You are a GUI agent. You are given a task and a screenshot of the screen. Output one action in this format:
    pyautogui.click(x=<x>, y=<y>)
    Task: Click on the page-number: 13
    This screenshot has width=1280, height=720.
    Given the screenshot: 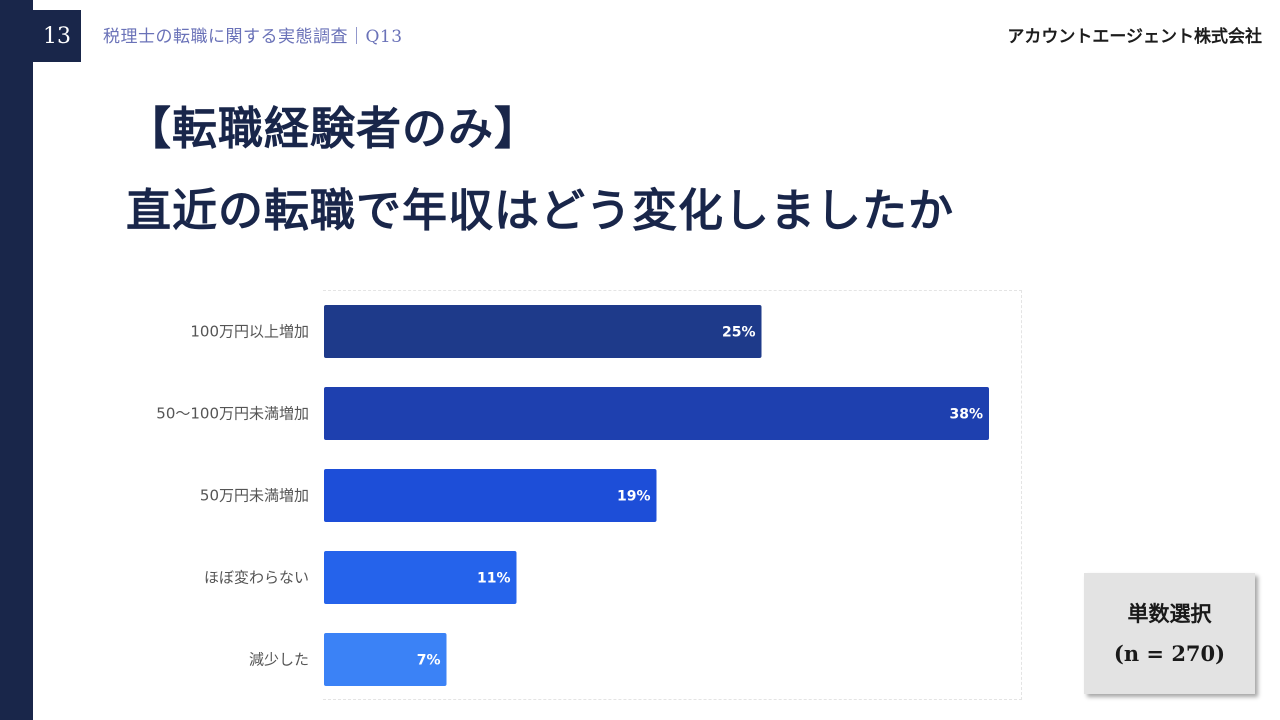 What is the action you would take?
    pyautogui.click(x=57, y=36)
    